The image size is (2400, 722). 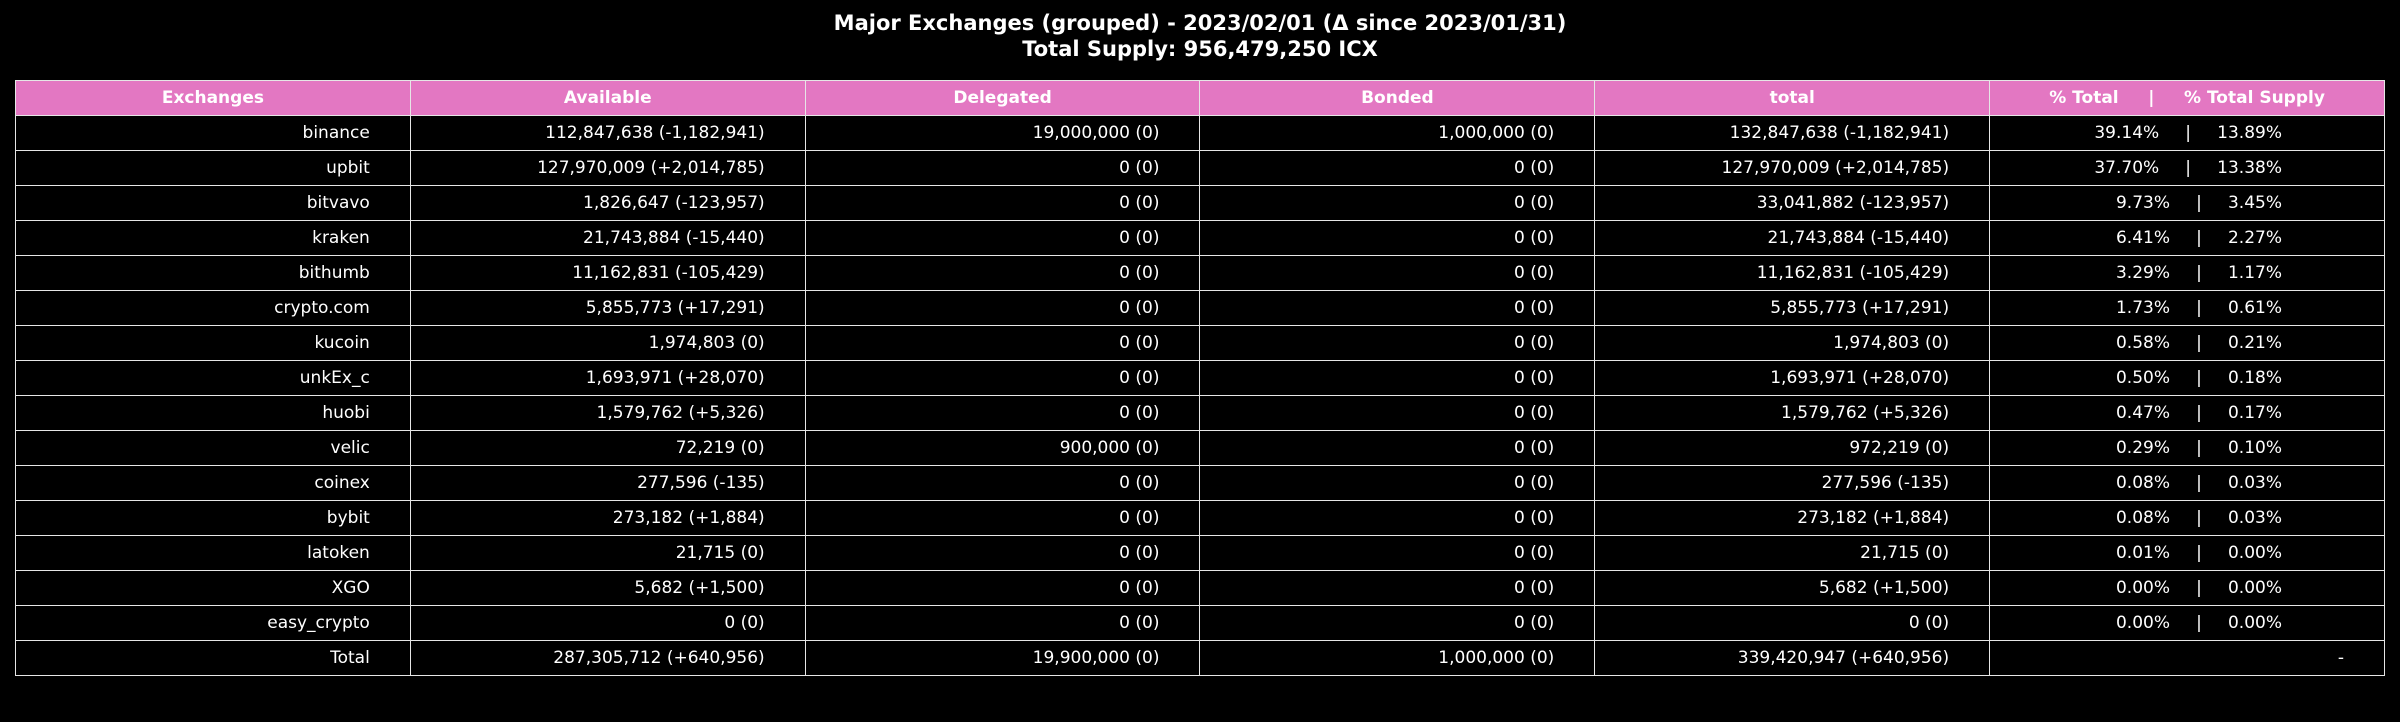 I want to click on pct-total-value: 9.73%, so click(x=2142, y=203).